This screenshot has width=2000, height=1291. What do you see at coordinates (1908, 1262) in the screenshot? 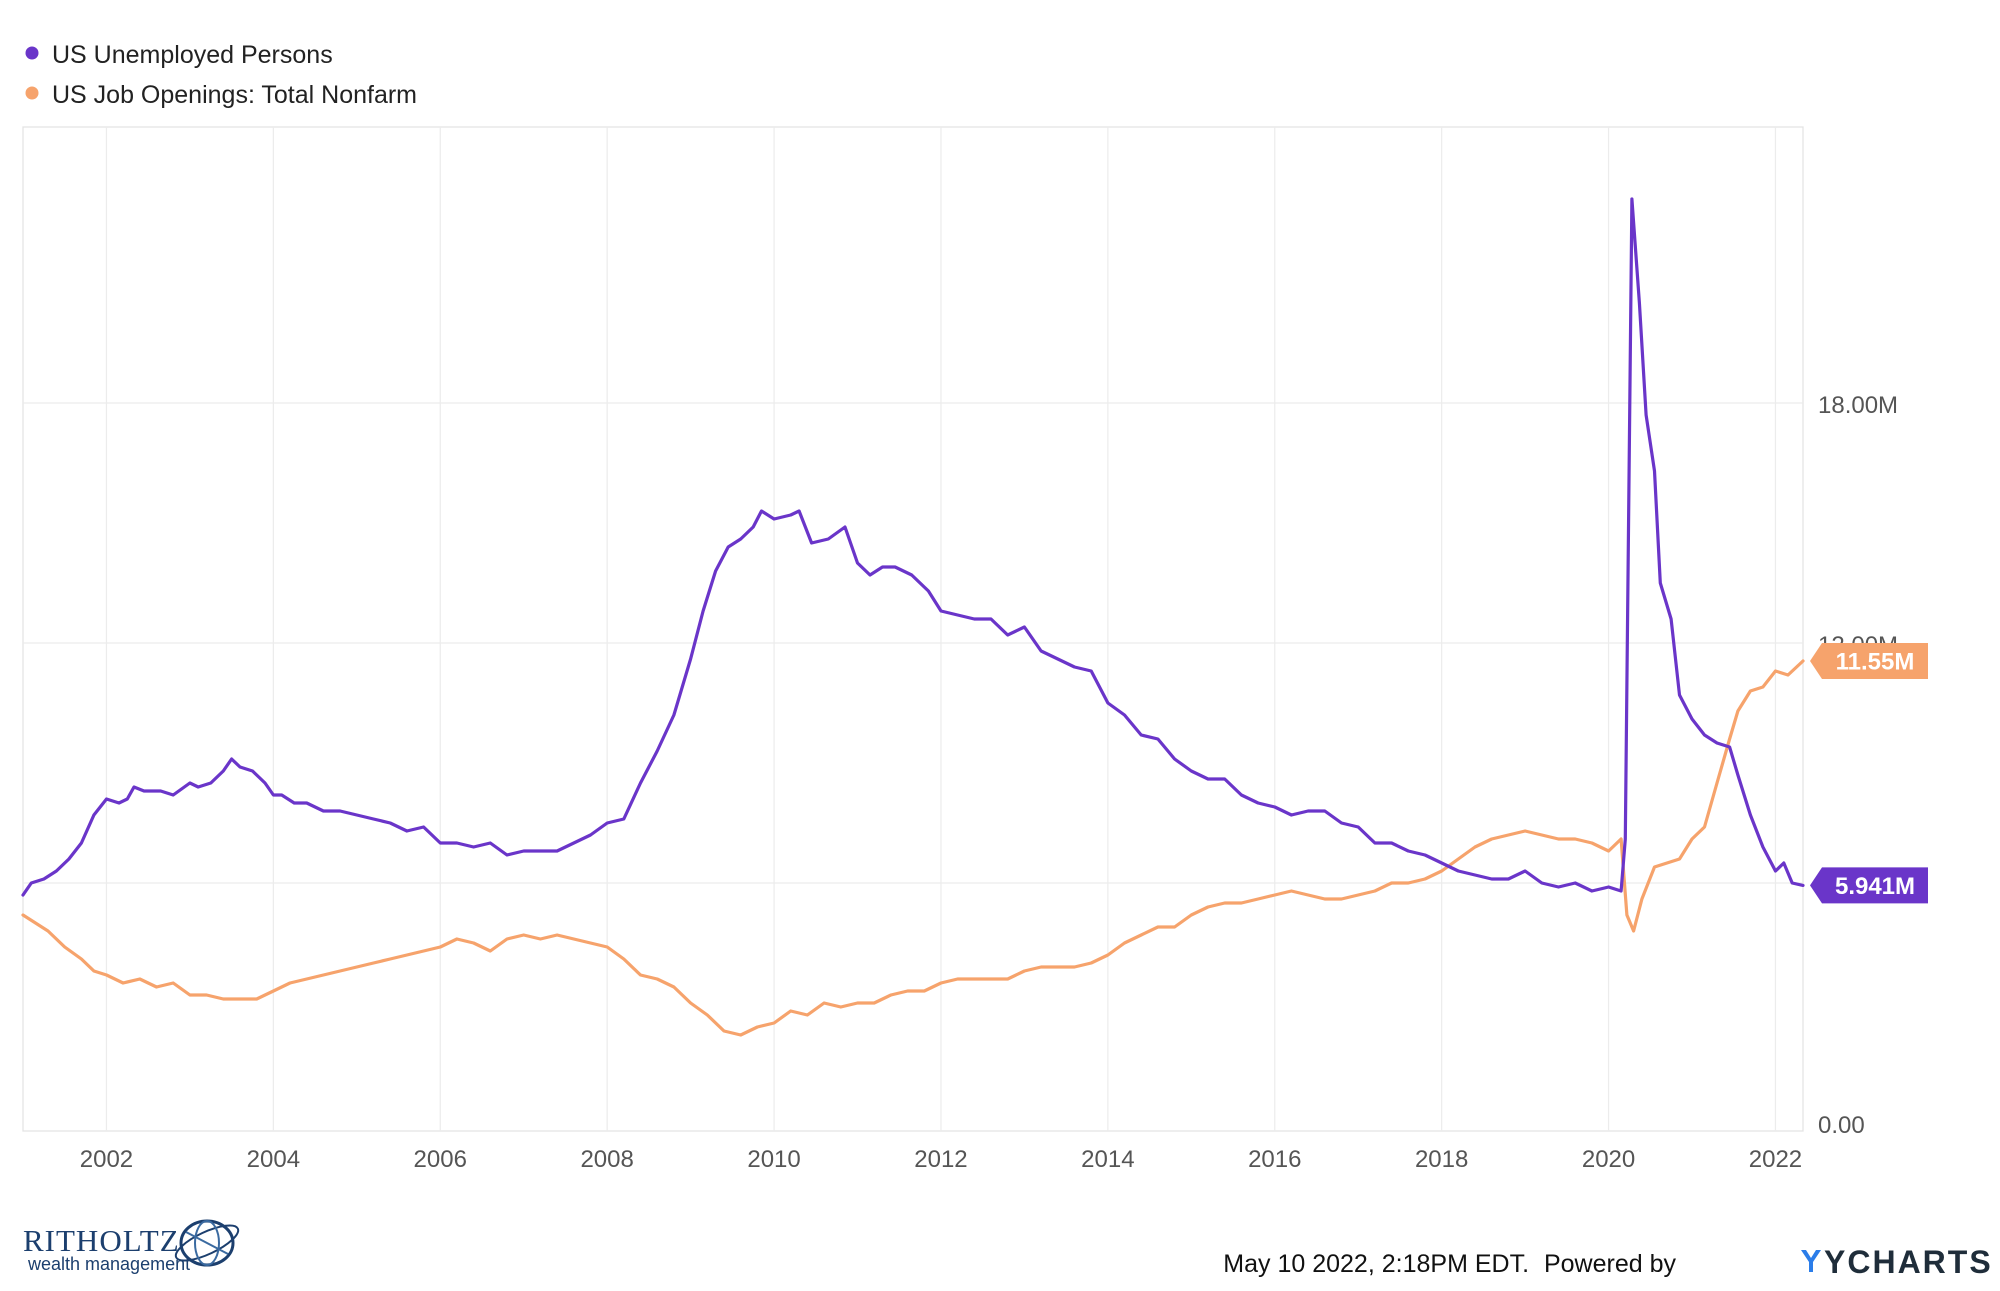
I see `ycharts-brand-text: YCHARTS` at bounding box center [1908, 1262].